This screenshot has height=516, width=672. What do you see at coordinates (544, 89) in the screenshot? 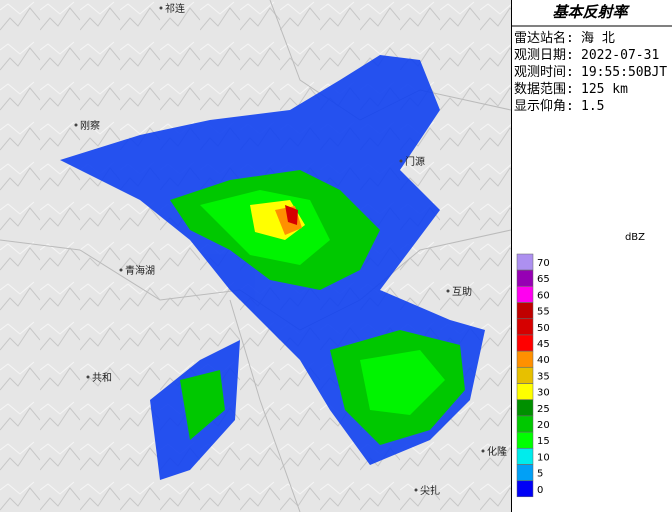
I see `info-label: 数据范围:` at bounding box center [544, 89].